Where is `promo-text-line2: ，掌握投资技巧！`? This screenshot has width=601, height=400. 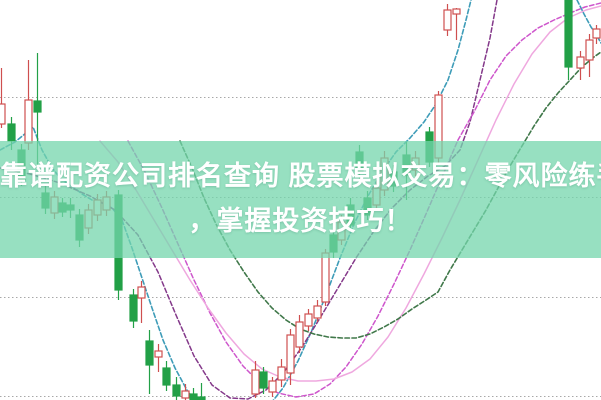 promo-text-line2: ，掌握投资技巧！ is located at coordinates (300, 221).